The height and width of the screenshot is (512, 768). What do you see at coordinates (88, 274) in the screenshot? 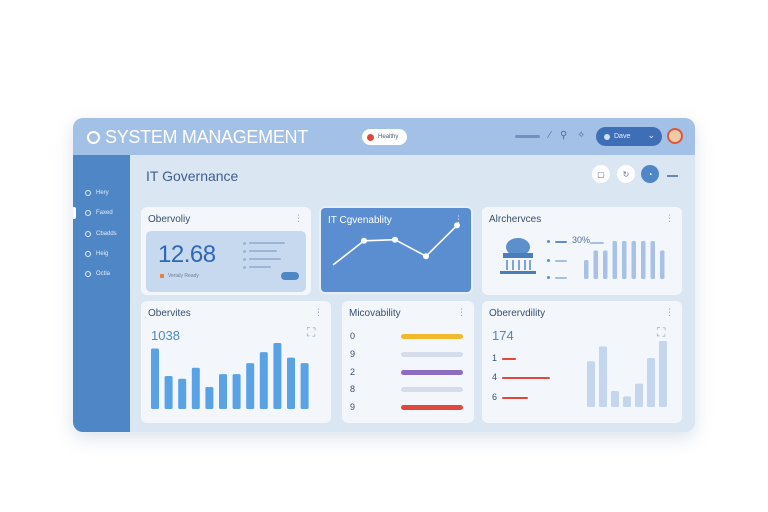
I see `globe-icon` at bounding box center [88, 274].